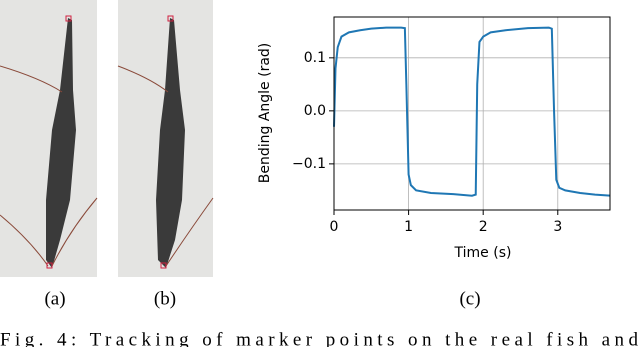 This screenshot has width=640, height=347. I want to click on photo-a, so click(49, 138).